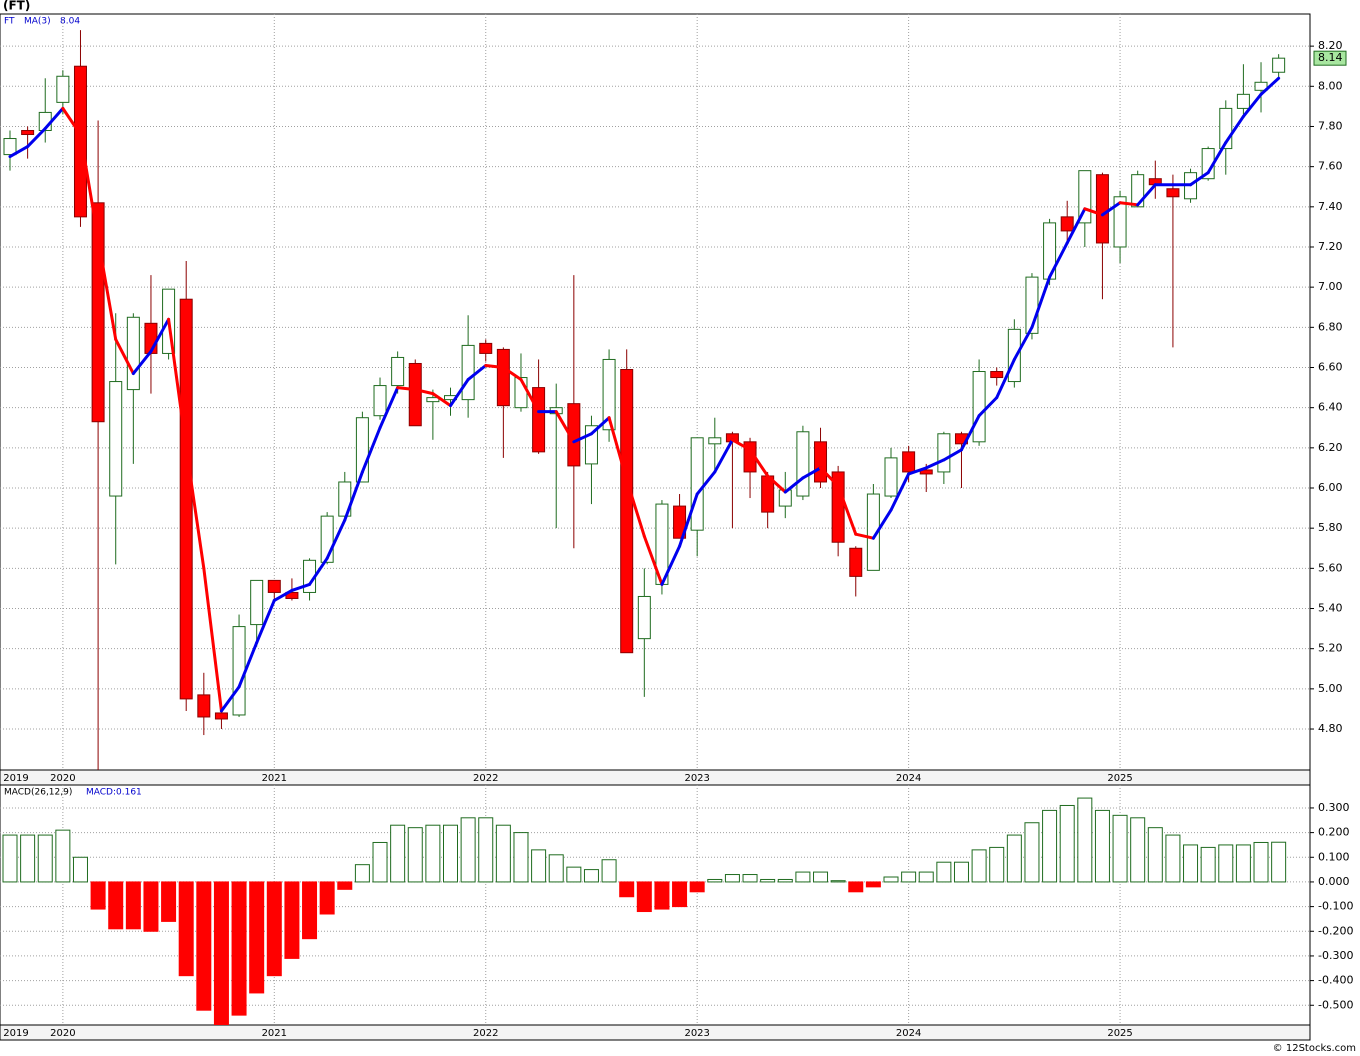 The height and width of the screenshot is (1056, 1360). What do you see at coordinates (37, 22) in the screenshot?
I see `legend-ma: MA(3)` at bounding box center [37, 22].